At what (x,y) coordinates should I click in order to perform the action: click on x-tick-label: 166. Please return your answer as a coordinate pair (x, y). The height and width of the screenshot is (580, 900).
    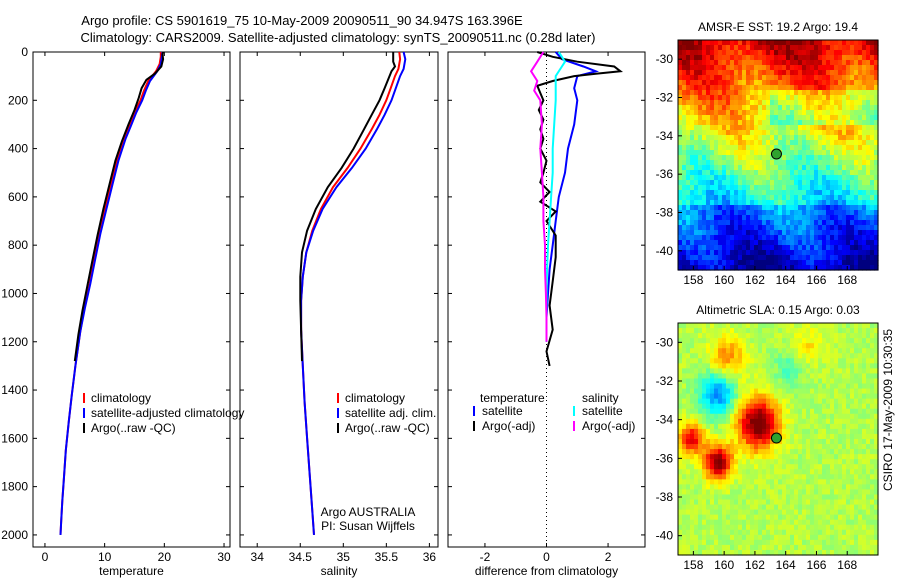
    Looking at the image, I should click on (816, 565).